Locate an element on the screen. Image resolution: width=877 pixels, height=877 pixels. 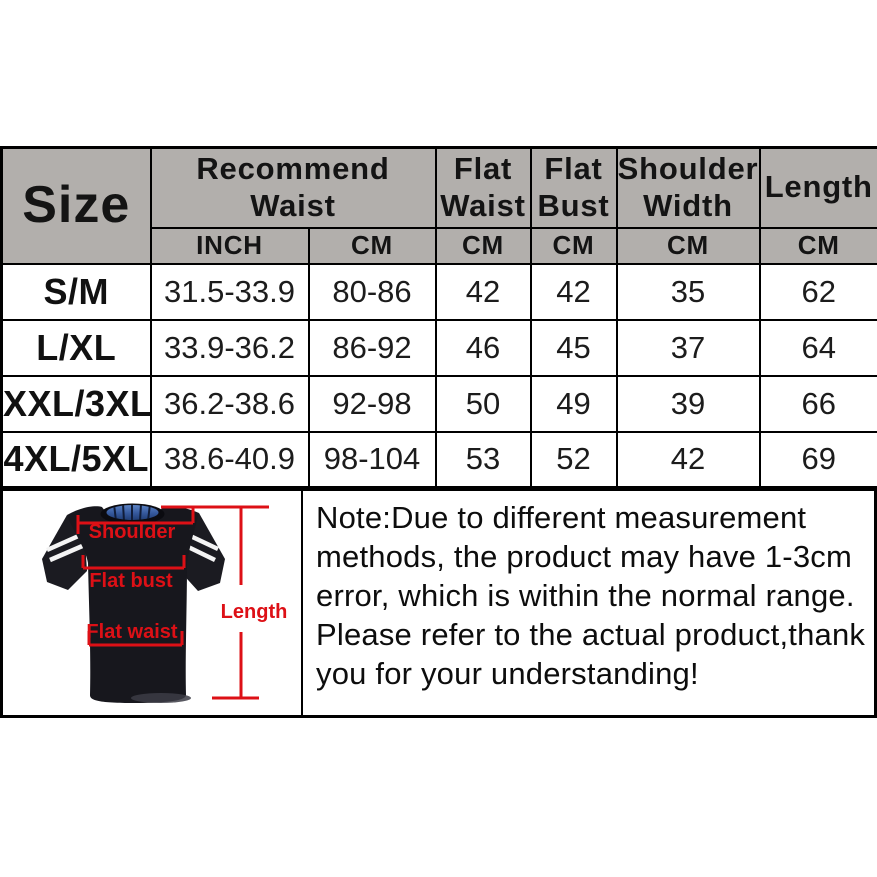
tshirt-svg: Shoulder Flat bust Flat waist Length is located at coordinates (165, 603).